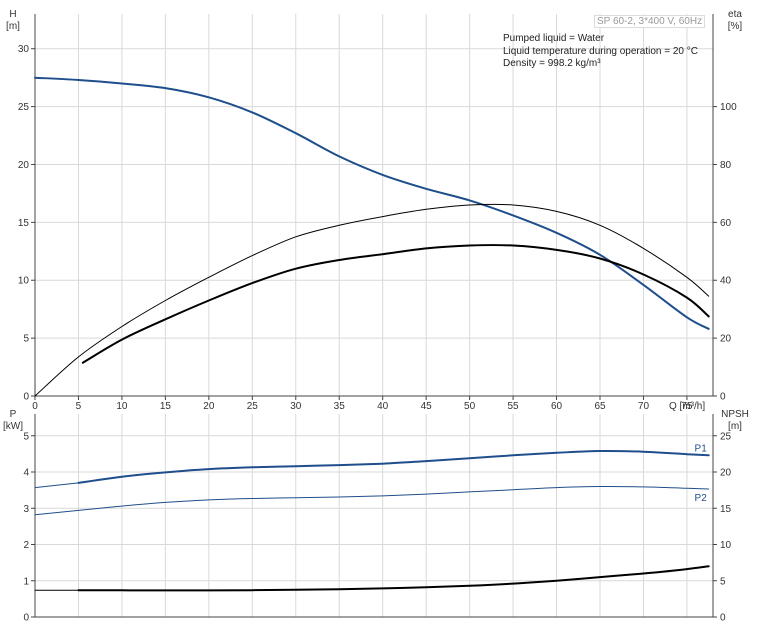  What do you see at coordinates (726, 165) in the screenshot?
I see `tick-label-right-p0-80: 80` at bounding box center [726, 165].